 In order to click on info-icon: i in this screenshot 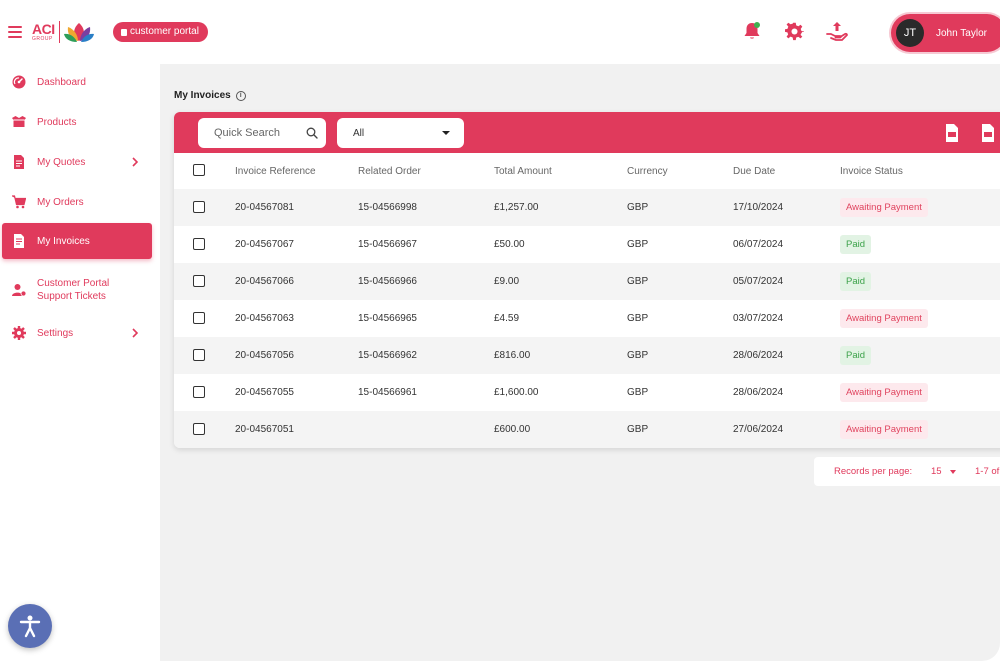, I will do `click(240, 95)`.